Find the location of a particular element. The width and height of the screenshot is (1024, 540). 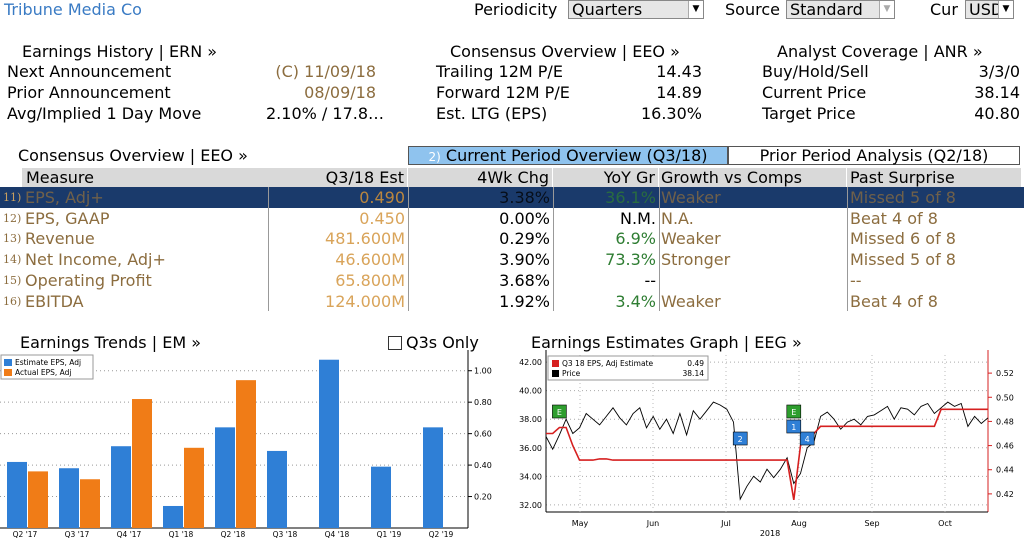

earnings-history-link: Earnings History | ERN » is located at coordinates (120, 51).